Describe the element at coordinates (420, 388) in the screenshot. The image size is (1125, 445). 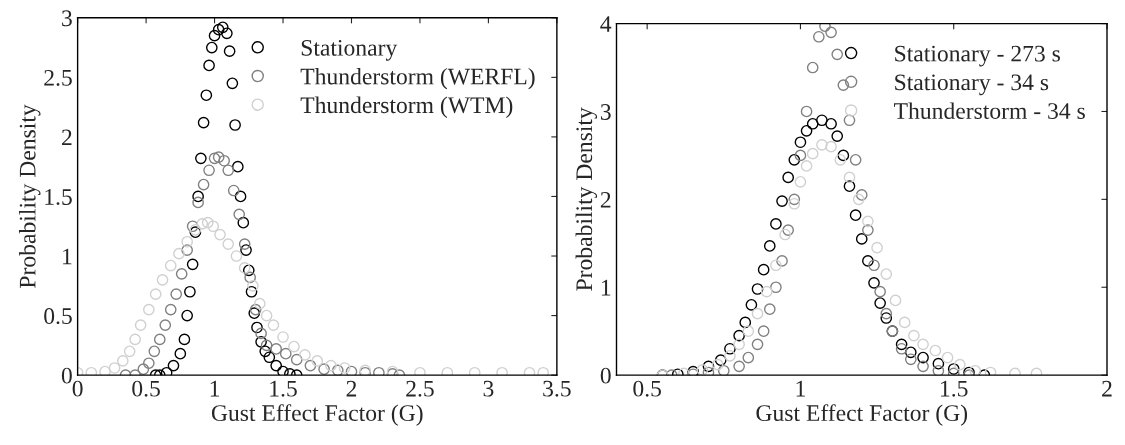
I see `x-tick-label: 2.5` at that location.